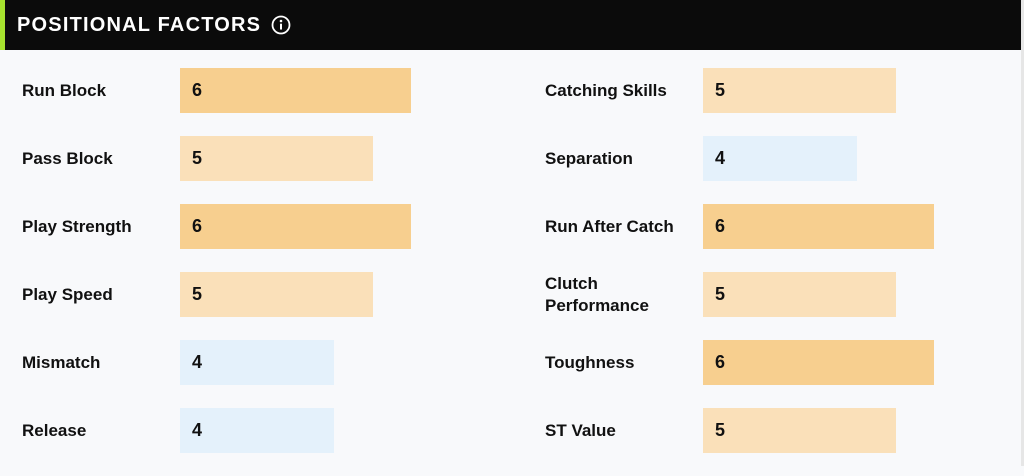  I want to click on factor-label: Release, so click(54, 430).